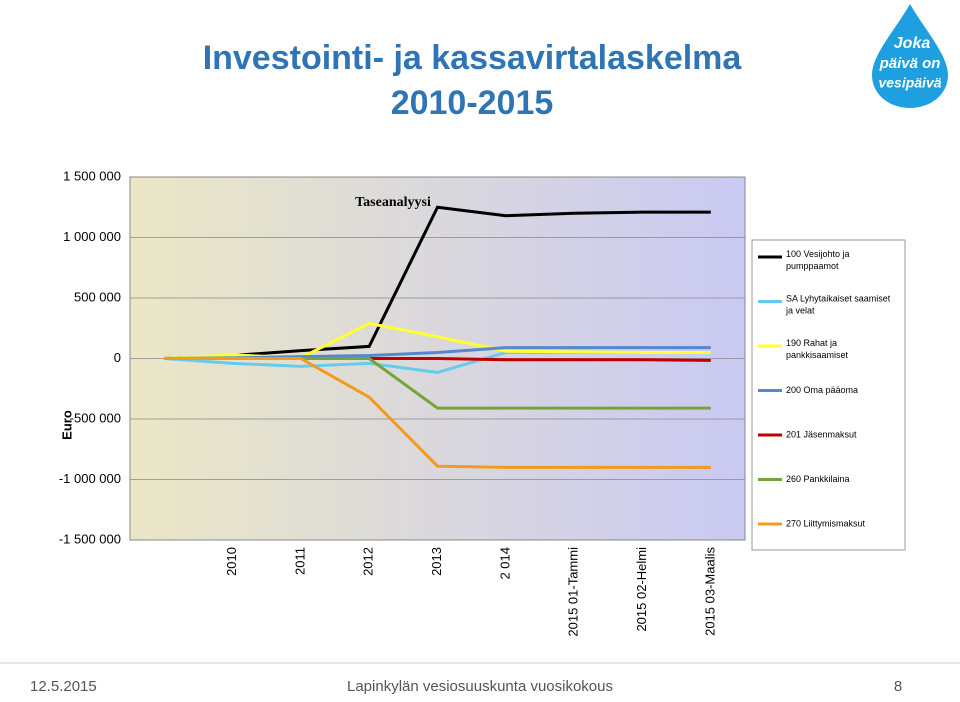 This screenshot has width=960, height=702. What do you see at coordinates (822, 390) in the screenshot?
I see `legend-label: 200 Oma pääoma` at bounding box center [822, 390].